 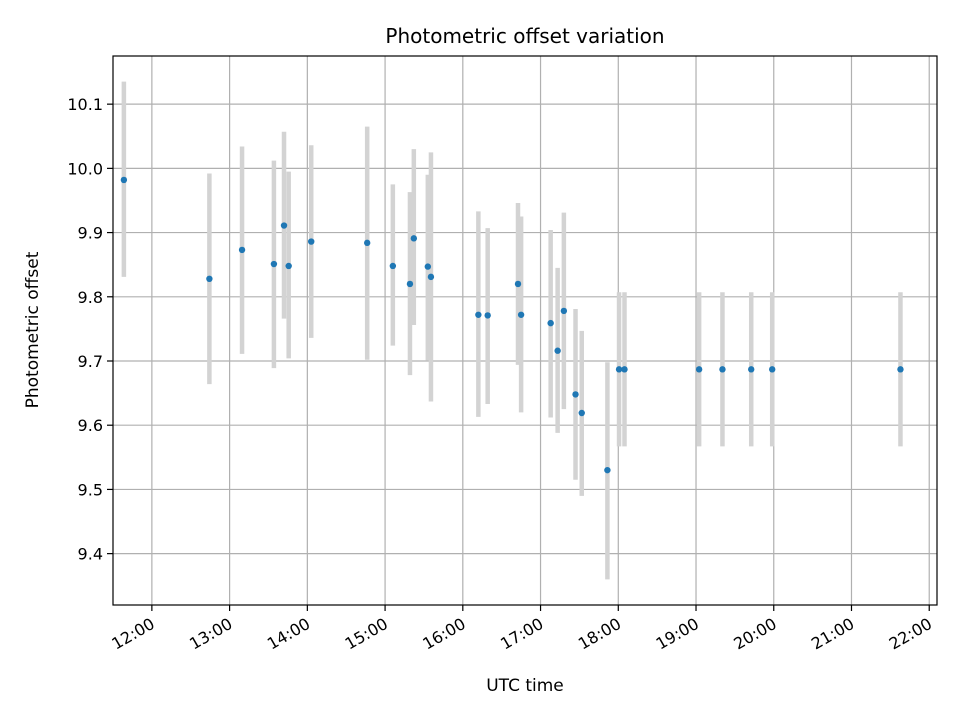 What do you see at coordinates (90, 554) in the screenshot?
I see `y-tick-label: 9.4` at bounding box center [90, 554].